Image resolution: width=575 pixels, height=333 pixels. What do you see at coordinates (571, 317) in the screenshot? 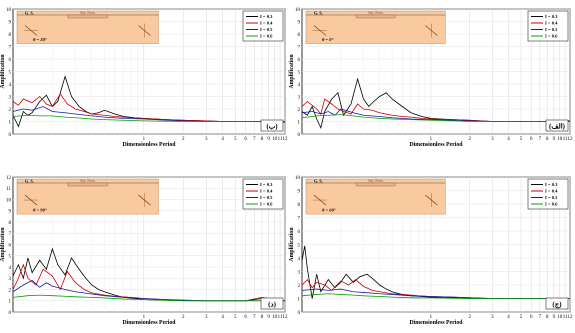
I see `x-tick-label: 12` at bounding box center [571, 317].